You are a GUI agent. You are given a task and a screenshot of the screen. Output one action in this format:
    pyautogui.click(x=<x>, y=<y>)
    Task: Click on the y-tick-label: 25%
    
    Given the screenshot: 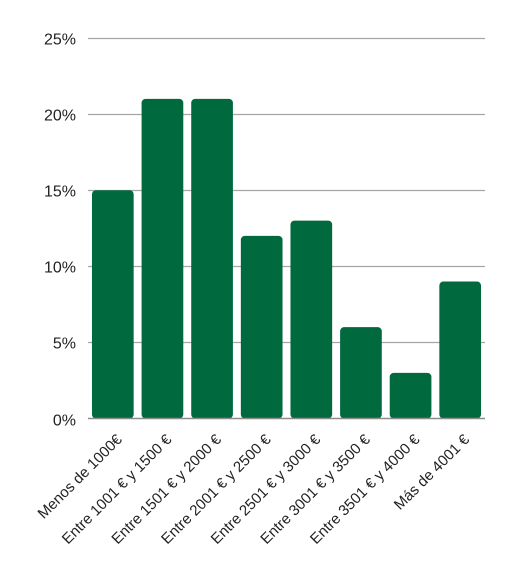 What is the action you would take?
    pyautogui.click(x=60, y=40)
    